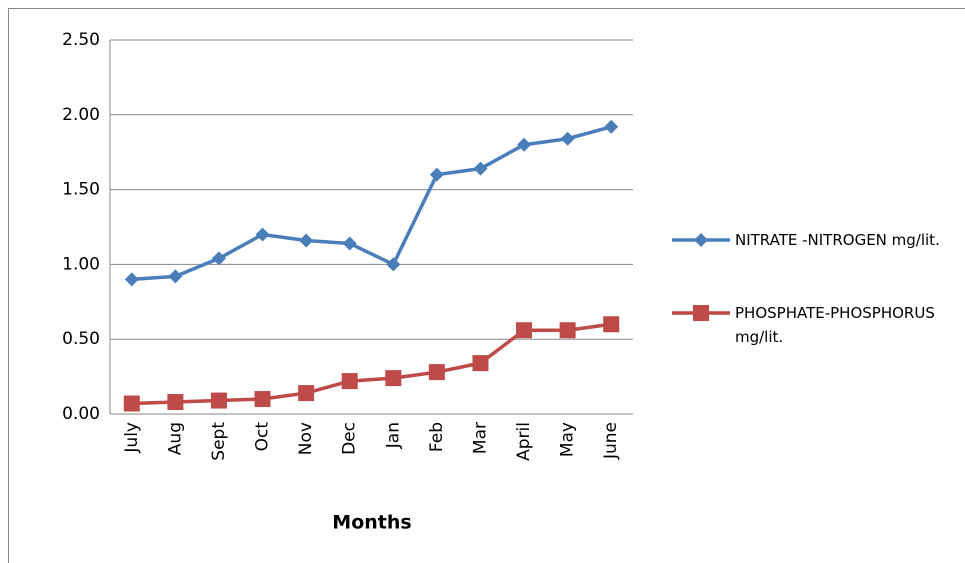 The width and height of the screenshot is (965, 563). Describe the element at coordinates (81, 339) in the screenshot. I see `y-tick-label: 0.50` at that location.